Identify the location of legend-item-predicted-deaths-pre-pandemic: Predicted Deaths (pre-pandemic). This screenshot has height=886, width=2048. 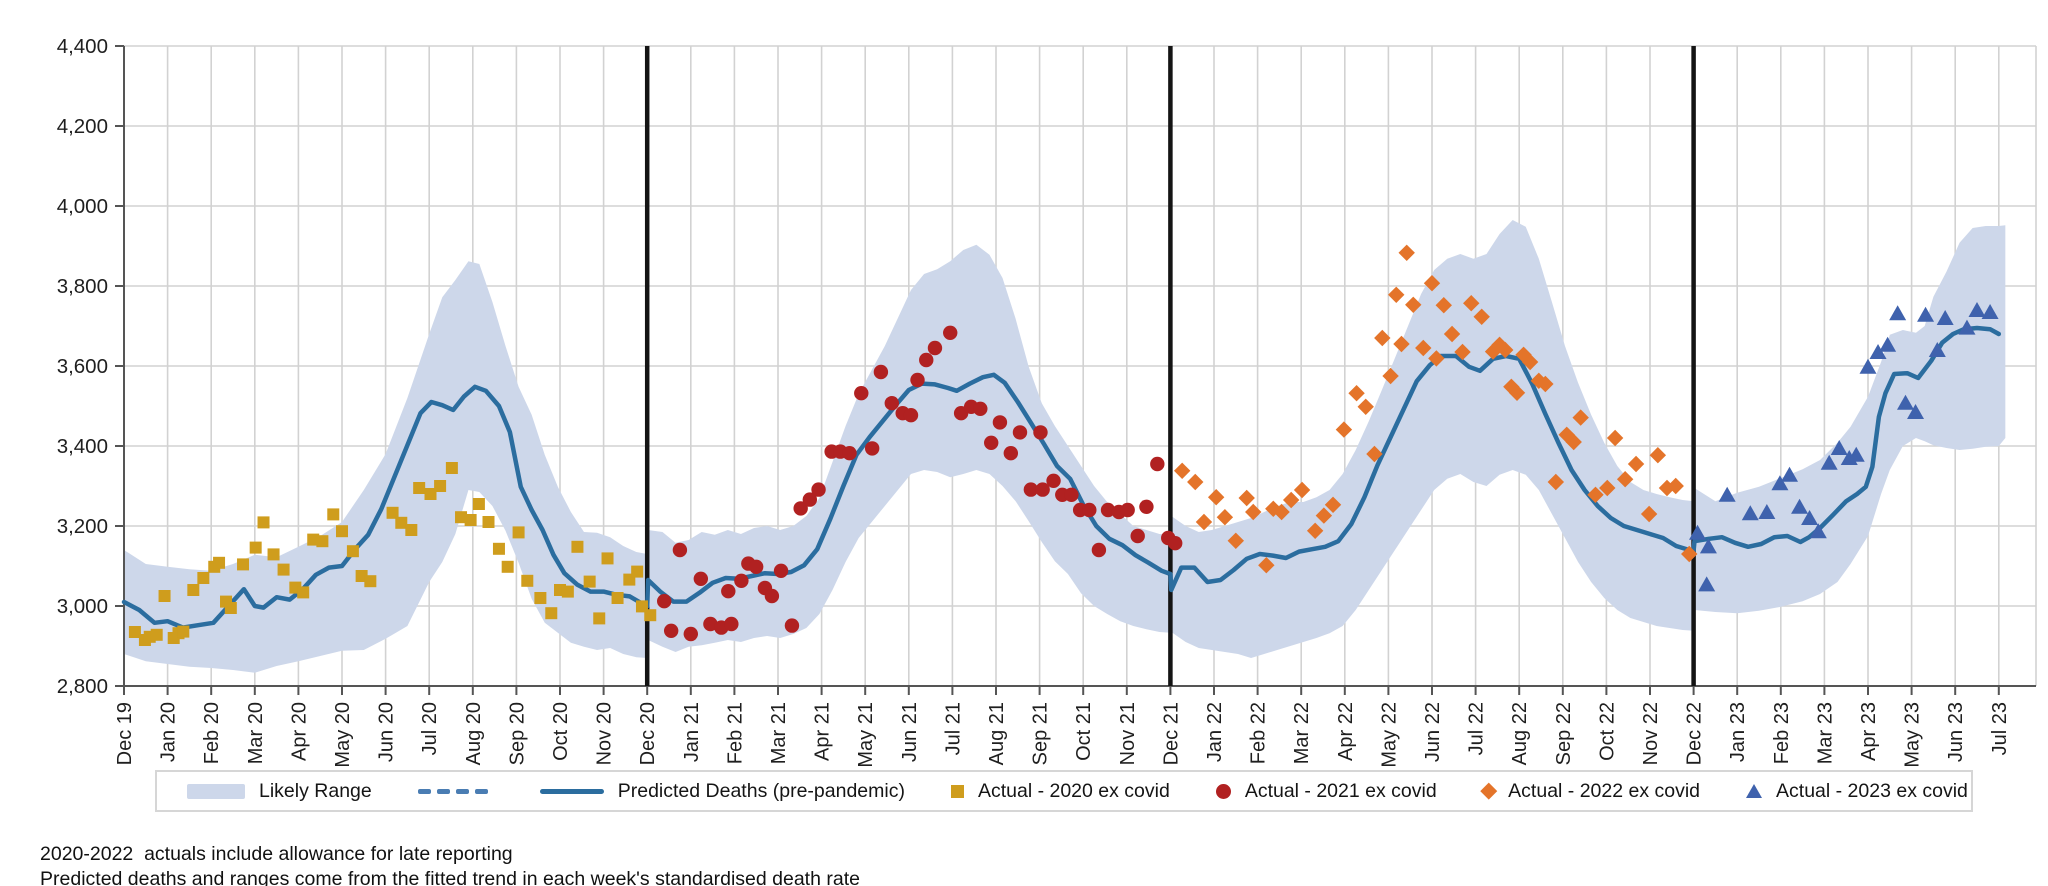
(722, 791).